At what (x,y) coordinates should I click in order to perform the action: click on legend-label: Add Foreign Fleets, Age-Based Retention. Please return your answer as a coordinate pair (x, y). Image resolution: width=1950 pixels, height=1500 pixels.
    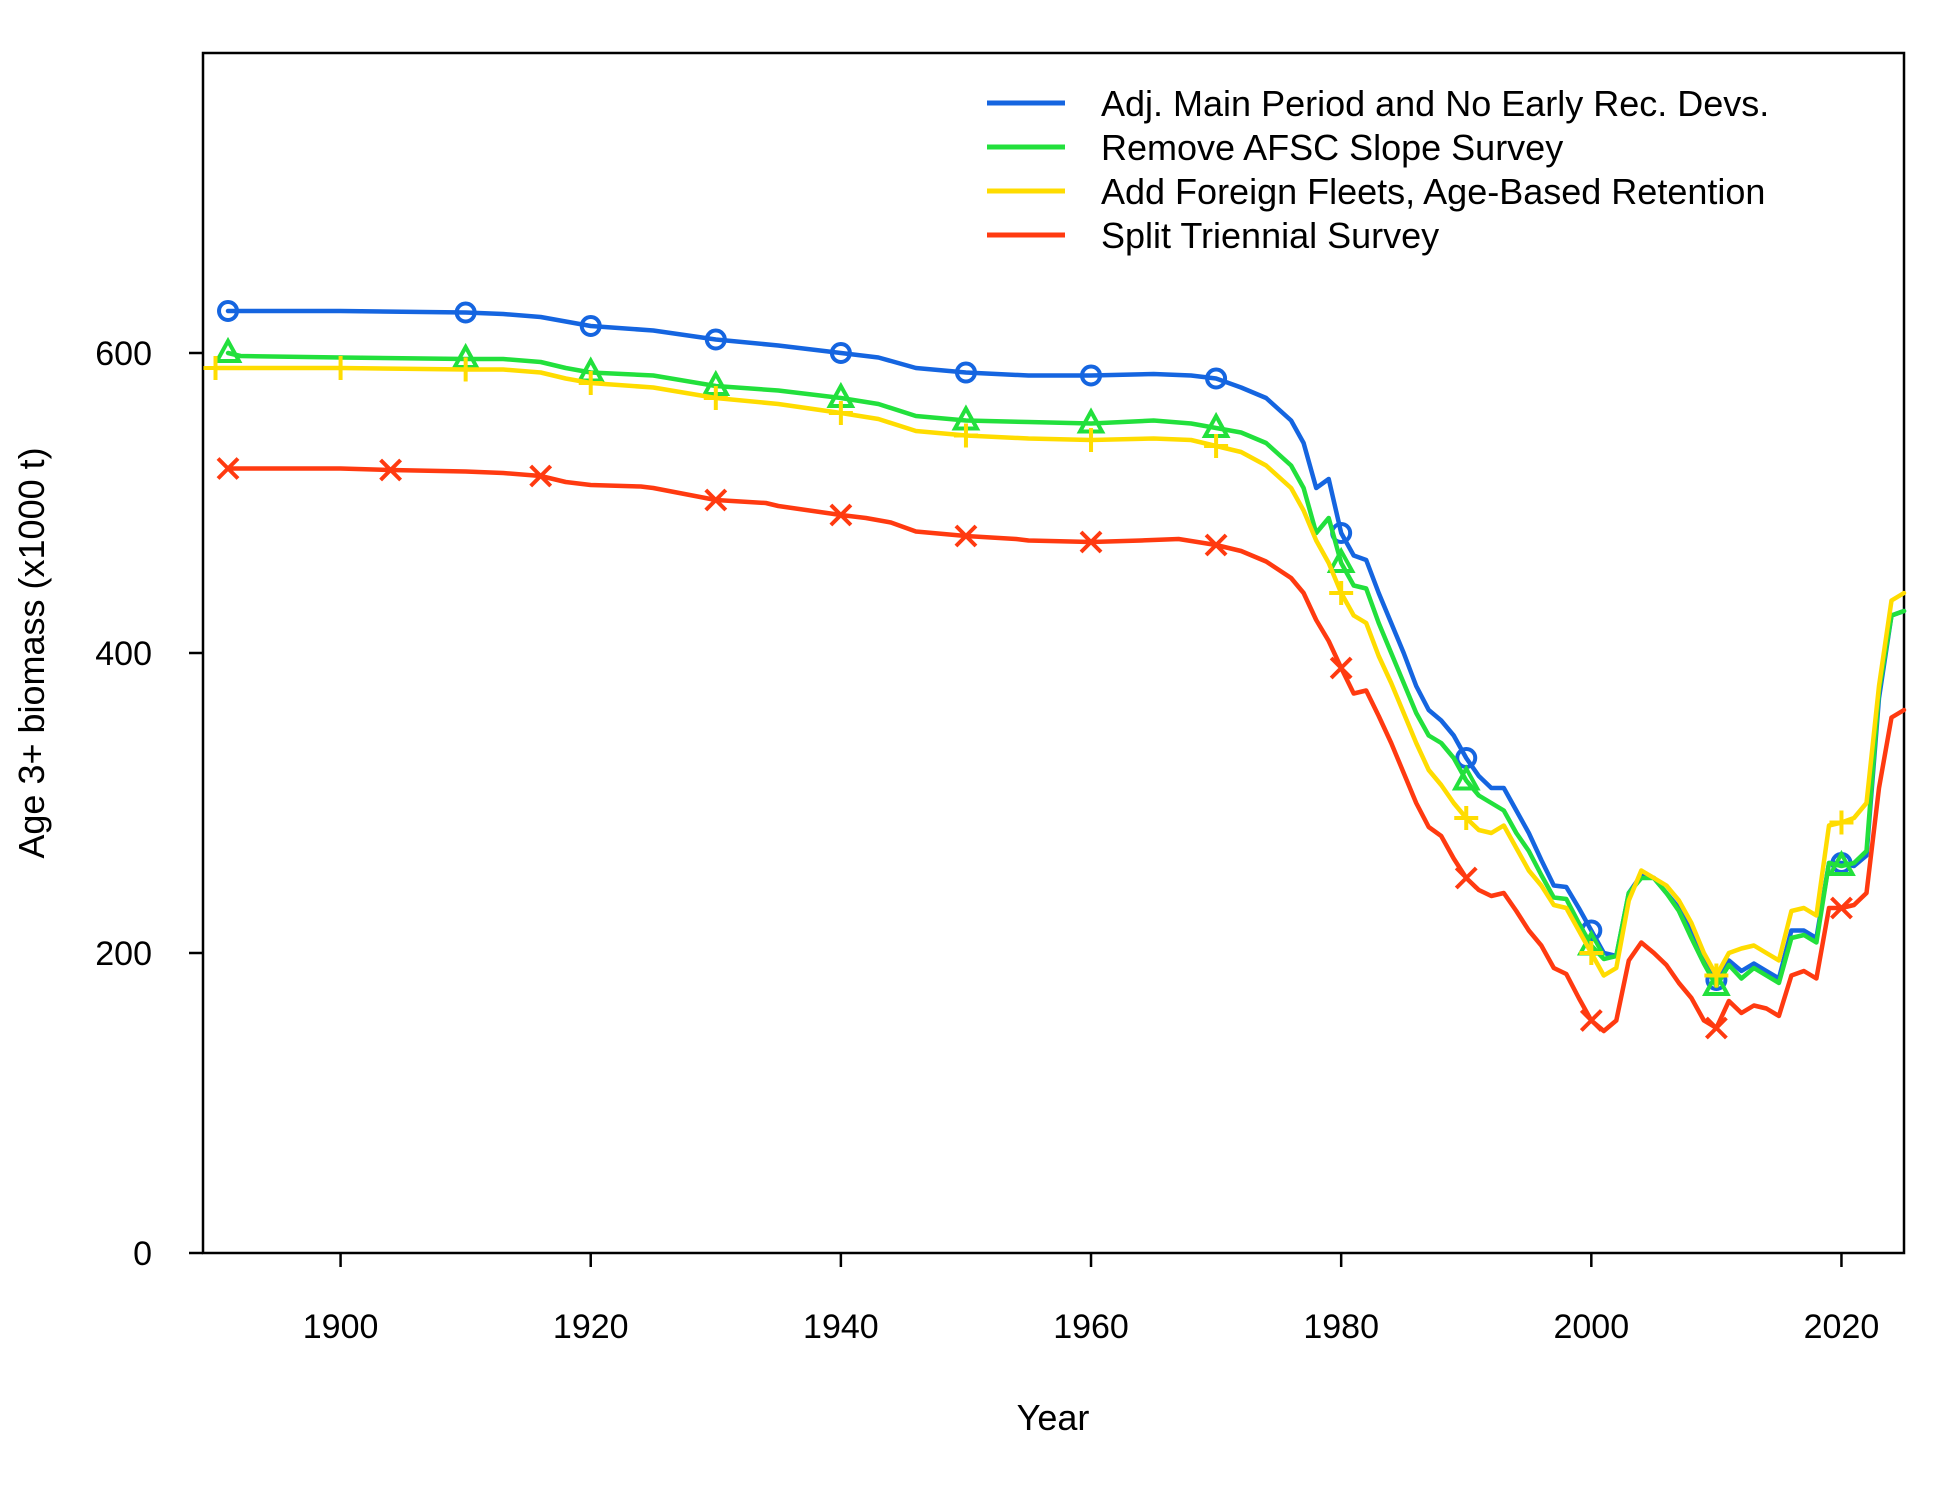
    Looking at the image, I should click on (1433, 191).